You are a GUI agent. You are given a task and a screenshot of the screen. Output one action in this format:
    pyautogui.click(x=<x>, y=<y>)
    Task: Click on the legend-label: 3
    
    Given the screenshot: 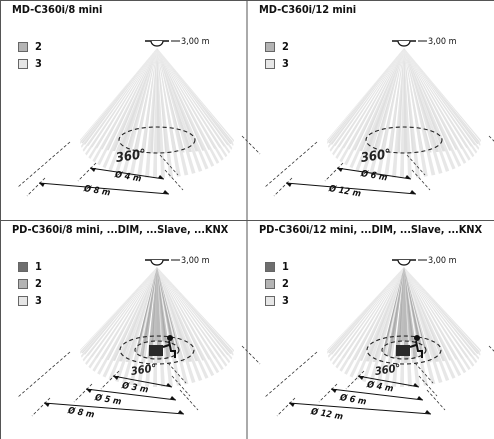 What is the action you would take?
    pyautogui.click(x=38, y=300)
    